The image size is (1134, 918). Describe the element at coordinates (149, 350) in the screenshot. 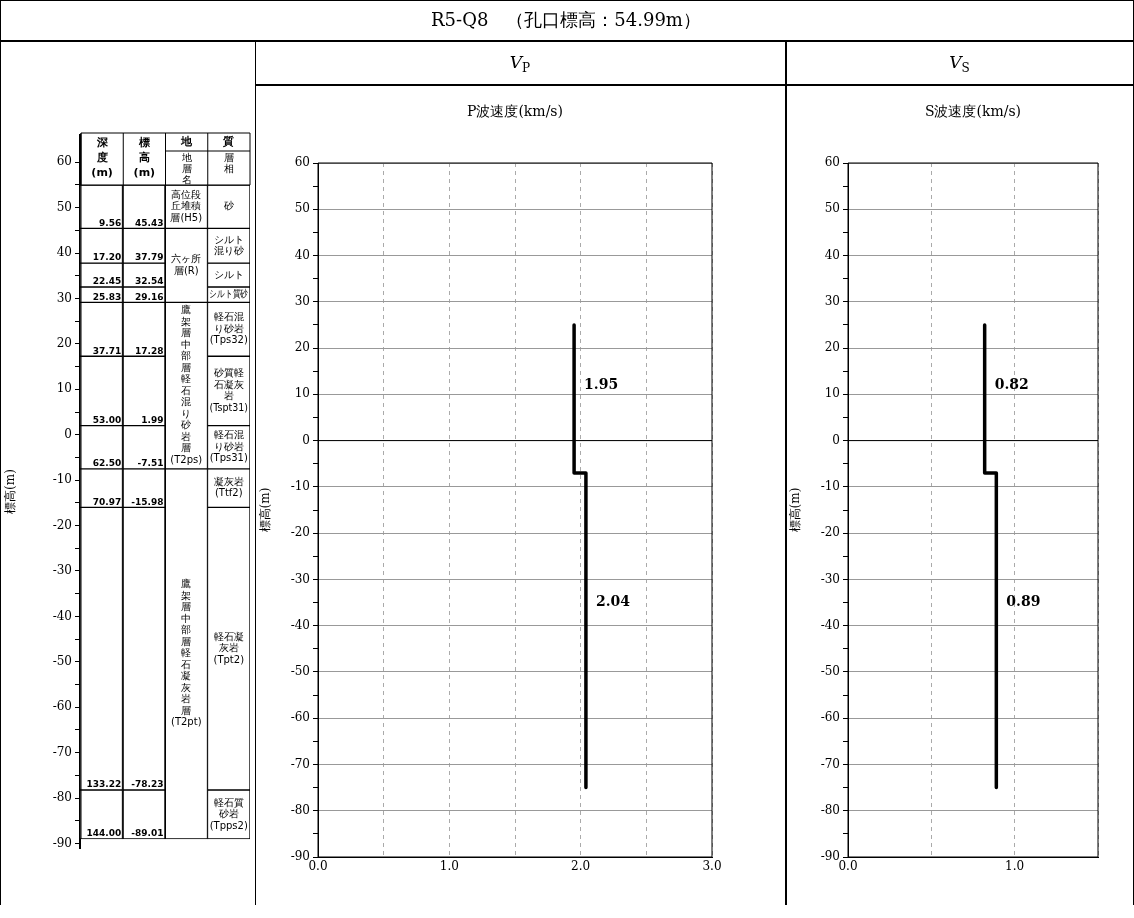

I see `annotation: 17.28` at that location.